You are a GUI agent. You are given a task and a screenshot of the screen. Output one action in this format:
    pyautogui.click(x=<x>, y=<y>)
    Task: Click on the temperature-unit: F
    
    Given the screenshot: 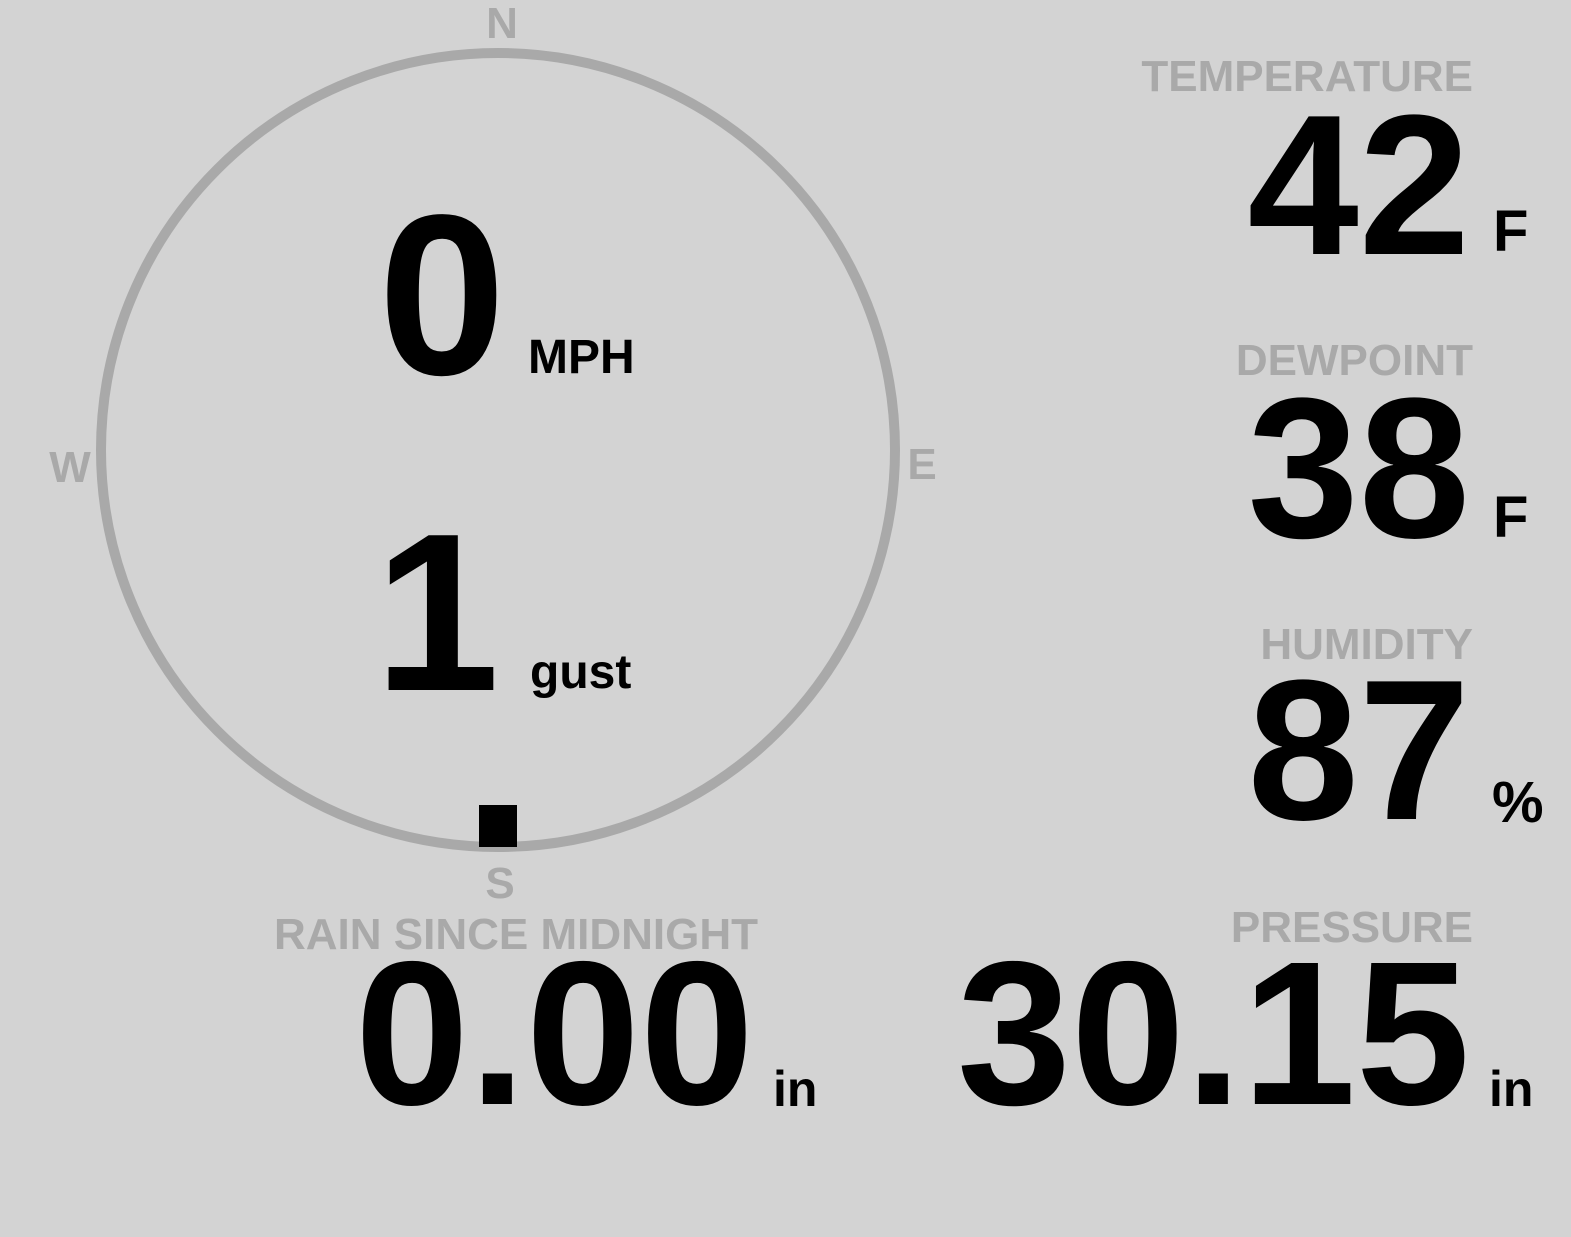 What is the action you would take?
    pyautogui.click(x=1511, y=231)
    